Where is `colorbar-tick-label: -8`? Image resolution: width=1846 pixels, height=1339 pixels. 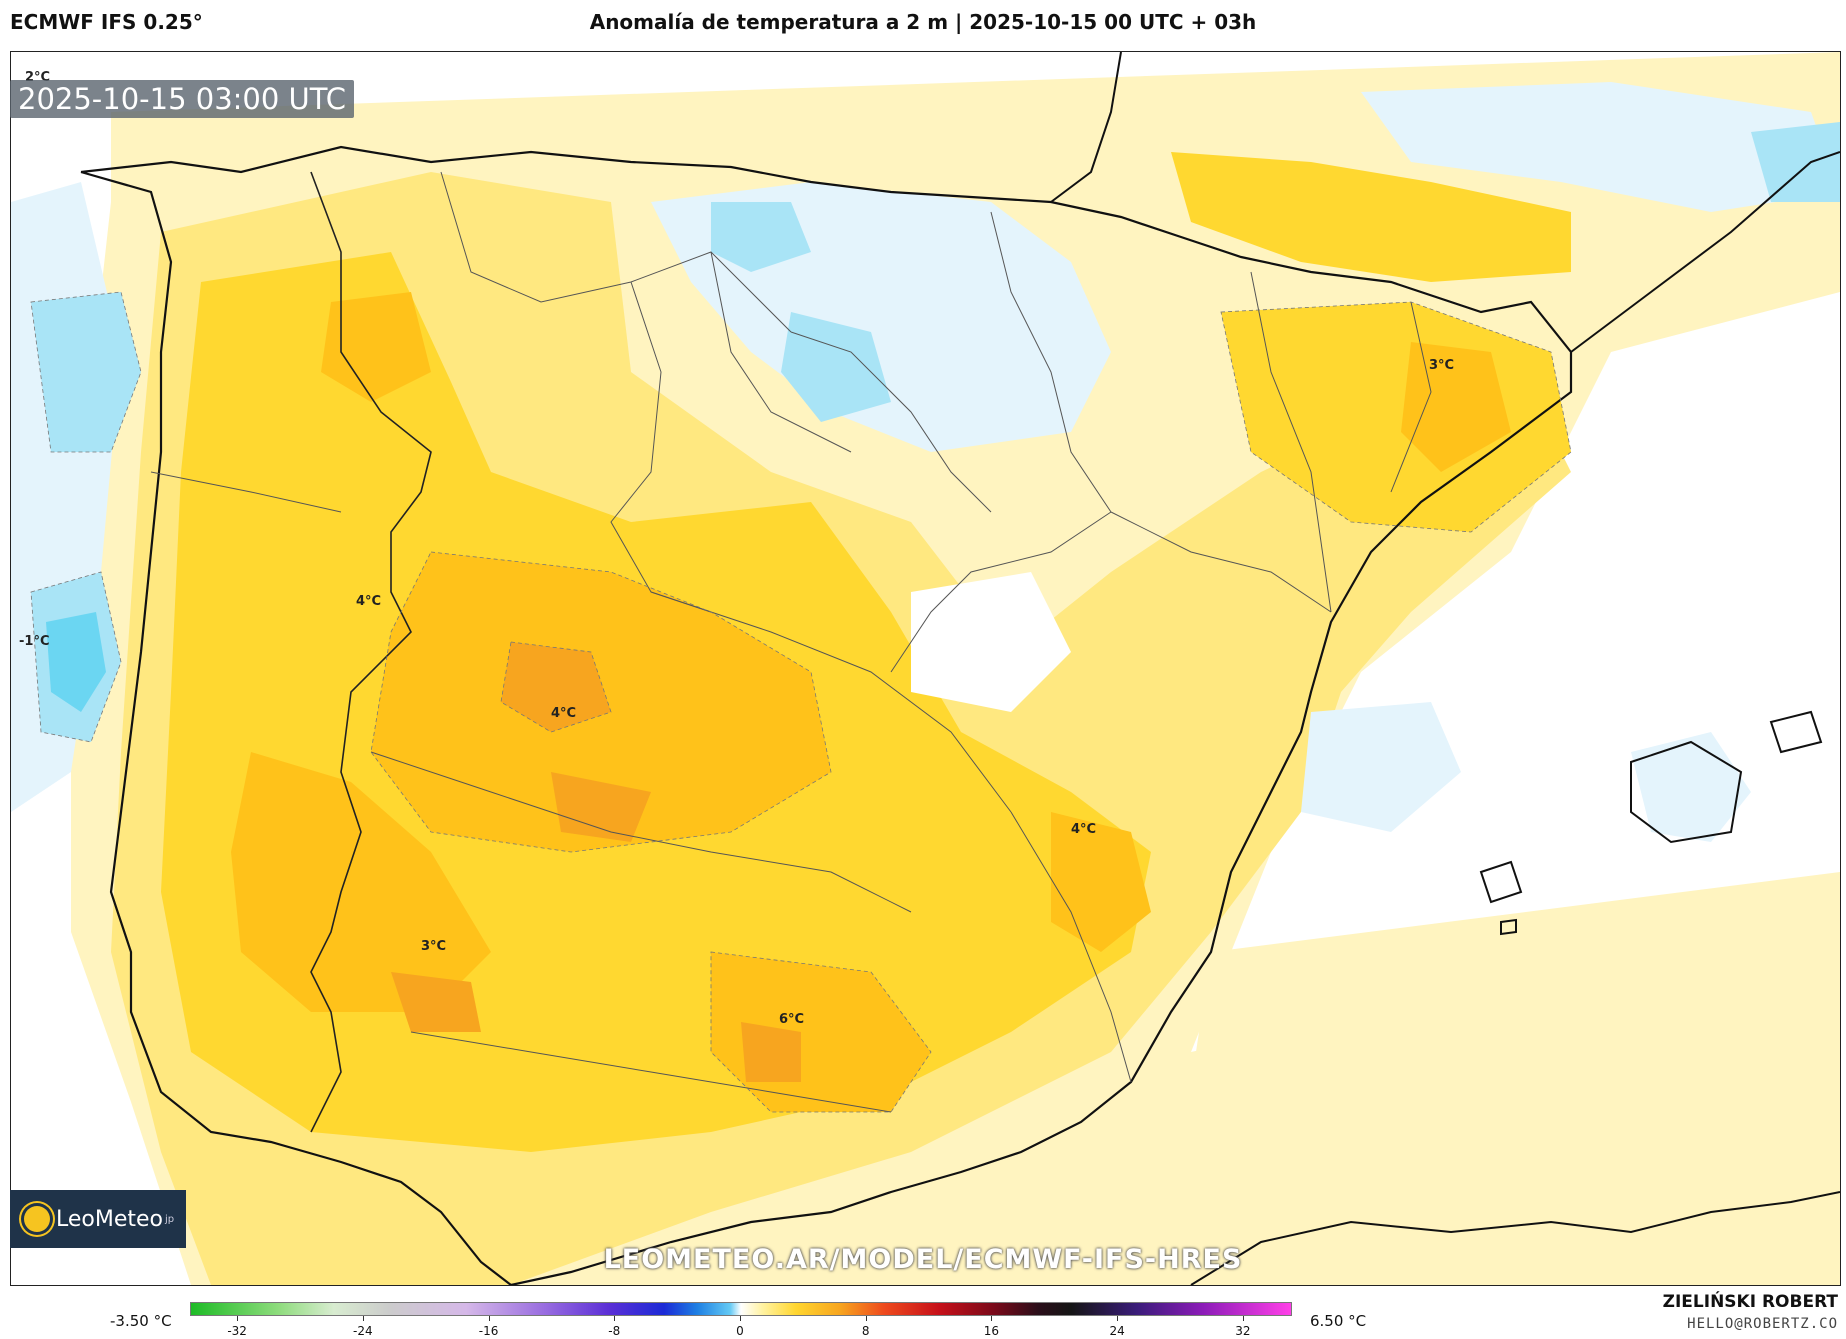 colorbar-tick-label: -8 is located at coordinates (614, 1331).